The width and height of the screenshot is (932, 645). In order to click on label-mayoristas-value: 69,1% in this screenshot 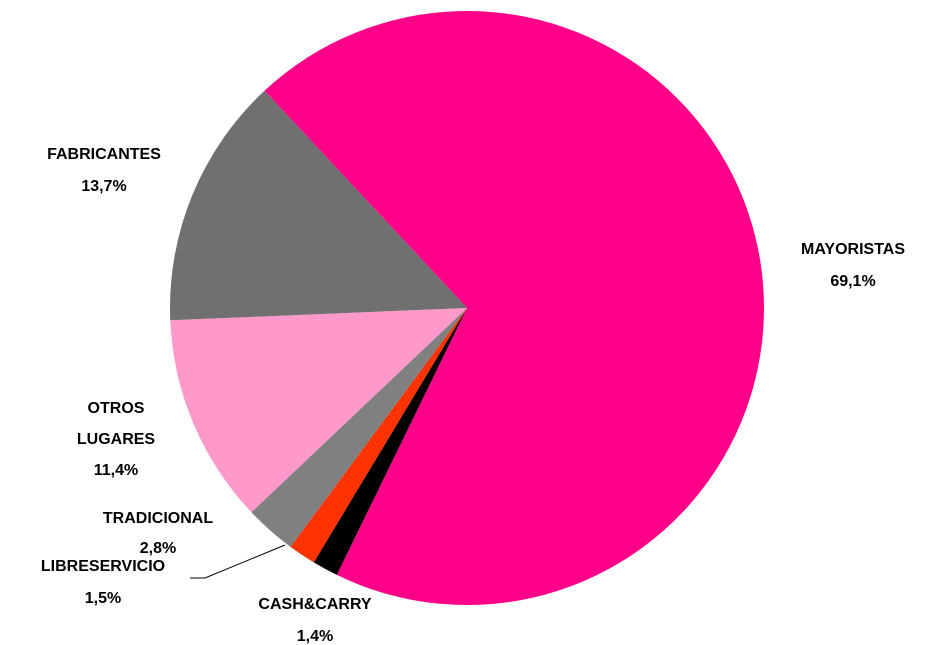, I will do `click(852, 281)`.